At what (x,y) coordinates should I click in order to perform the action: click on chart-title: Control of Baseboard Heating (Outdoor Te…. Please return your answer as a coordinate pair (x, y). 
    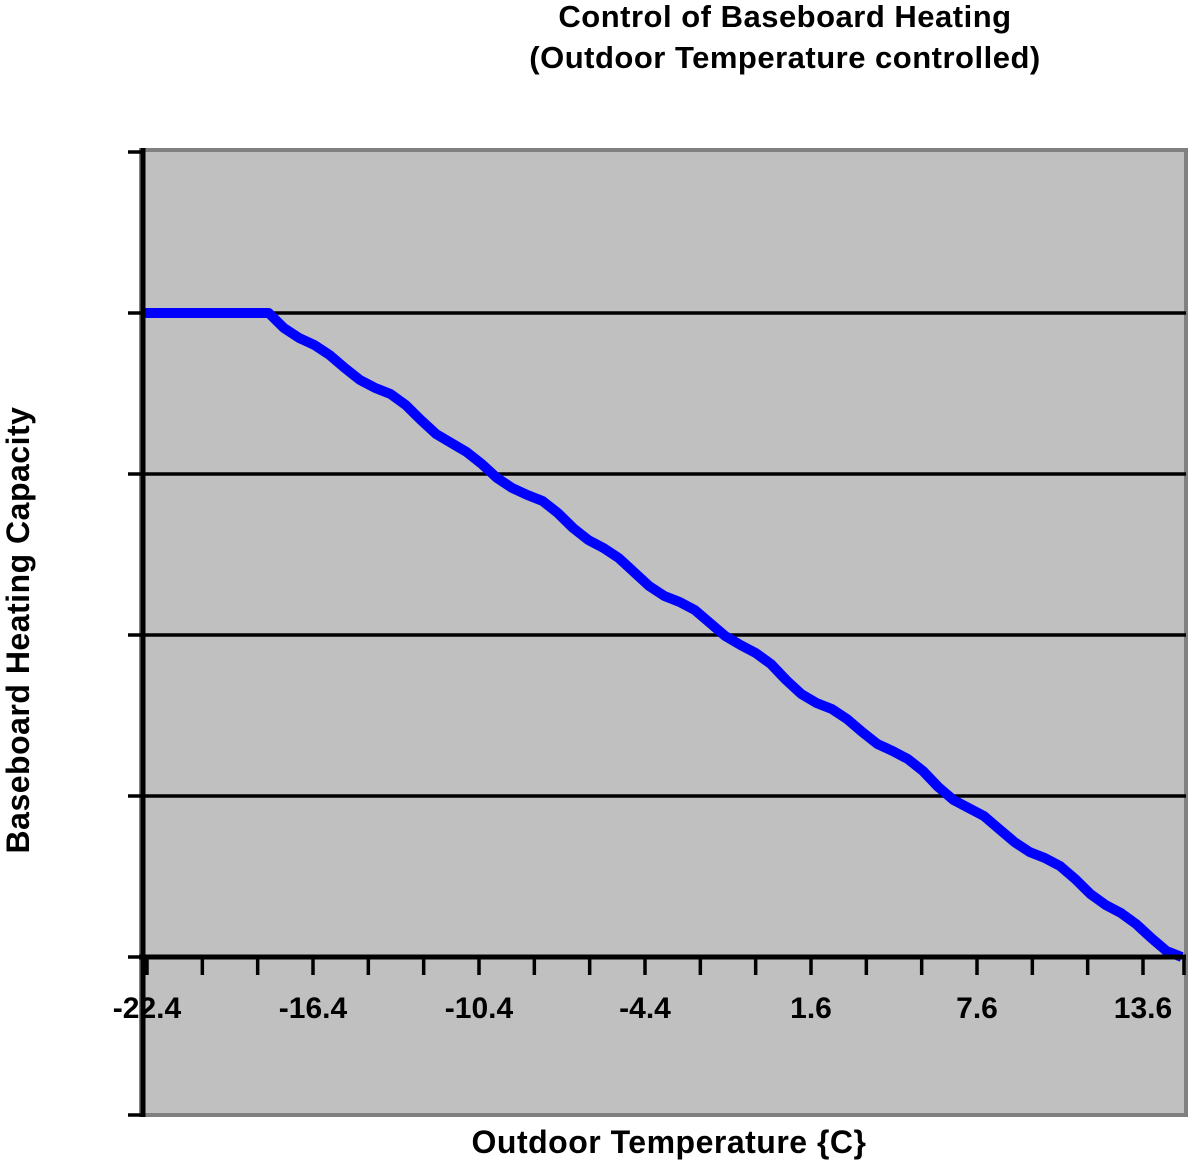
    Looking at the image, I should click on (739, 39).